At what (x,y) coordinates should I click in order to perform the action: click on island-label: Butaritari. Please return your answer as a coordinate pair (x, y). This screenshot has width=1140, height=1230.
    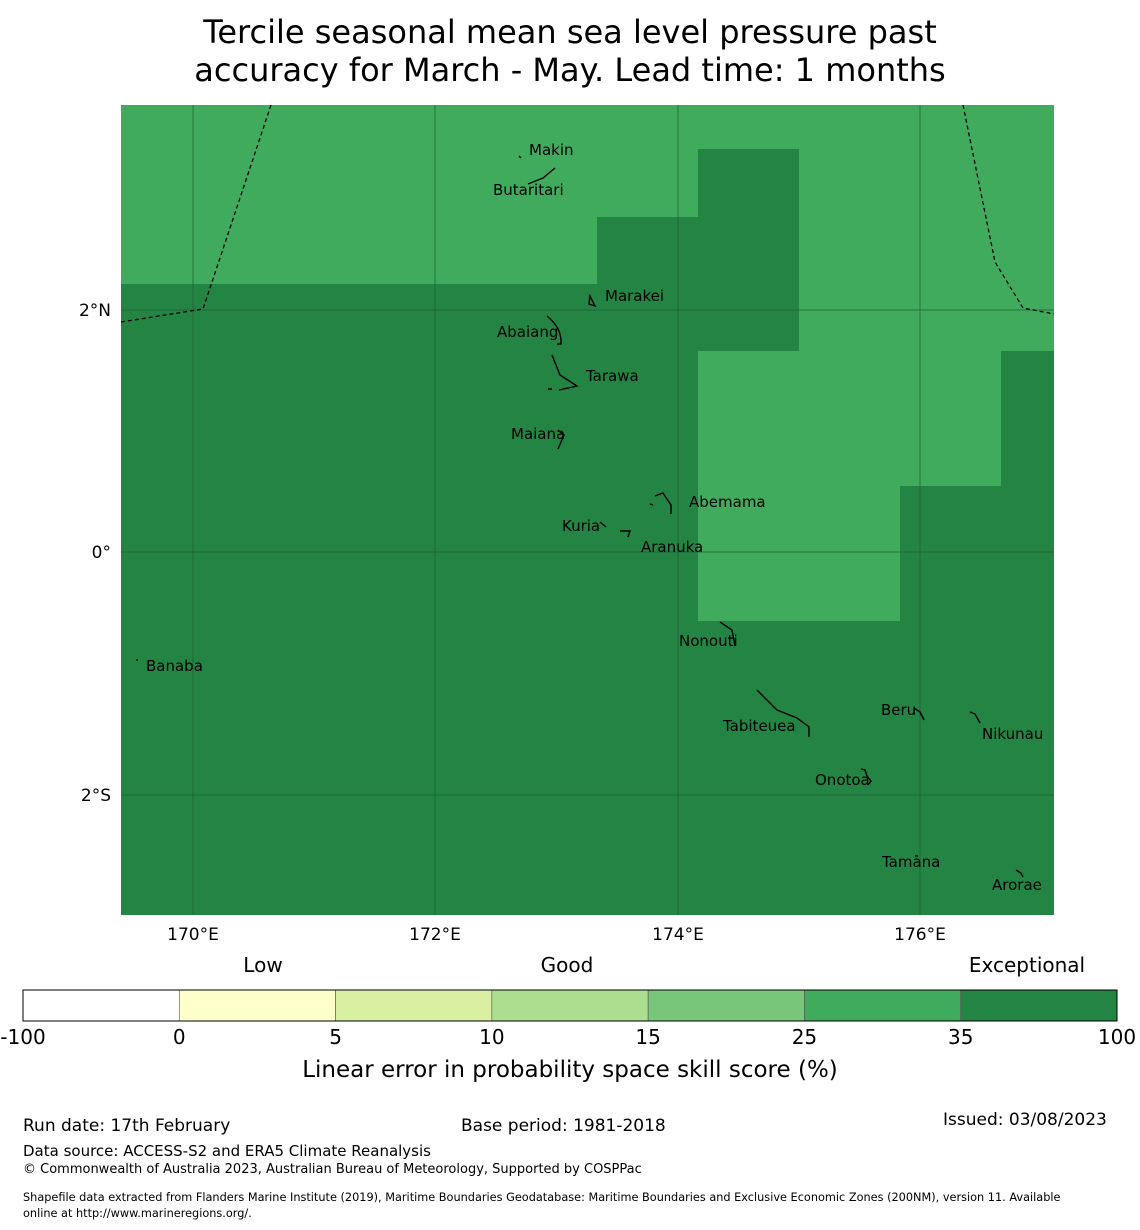
    Looking at the image, I should click on (528, 190).